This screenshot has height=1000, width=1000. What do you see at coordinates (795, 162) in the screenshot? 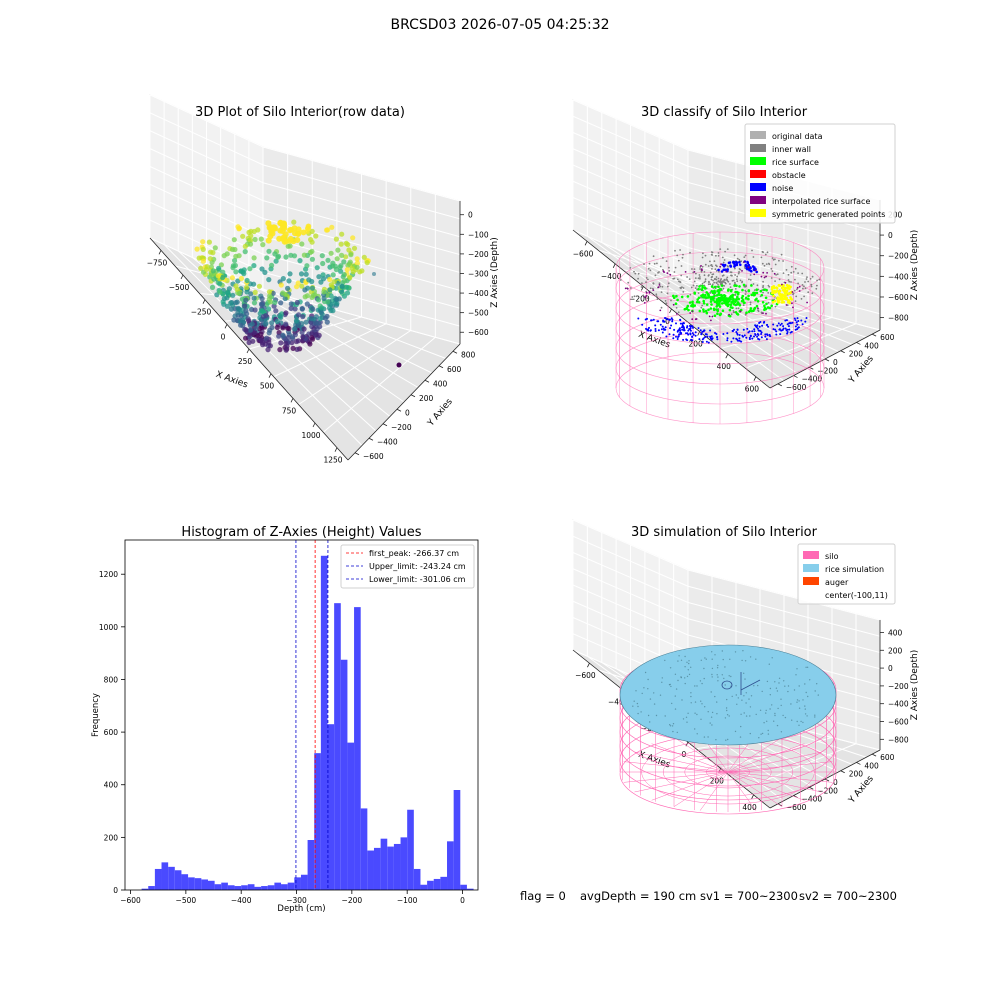
I see `legend-label: rice surface` at bounding box center [795, 162].